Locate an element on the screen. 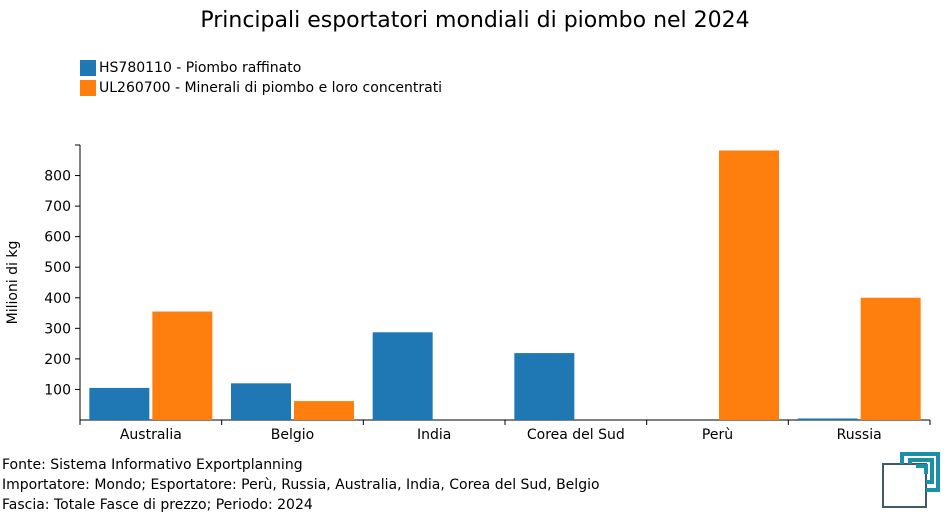  y-tick-label-600: 600 is located at coordinates (57, 238).